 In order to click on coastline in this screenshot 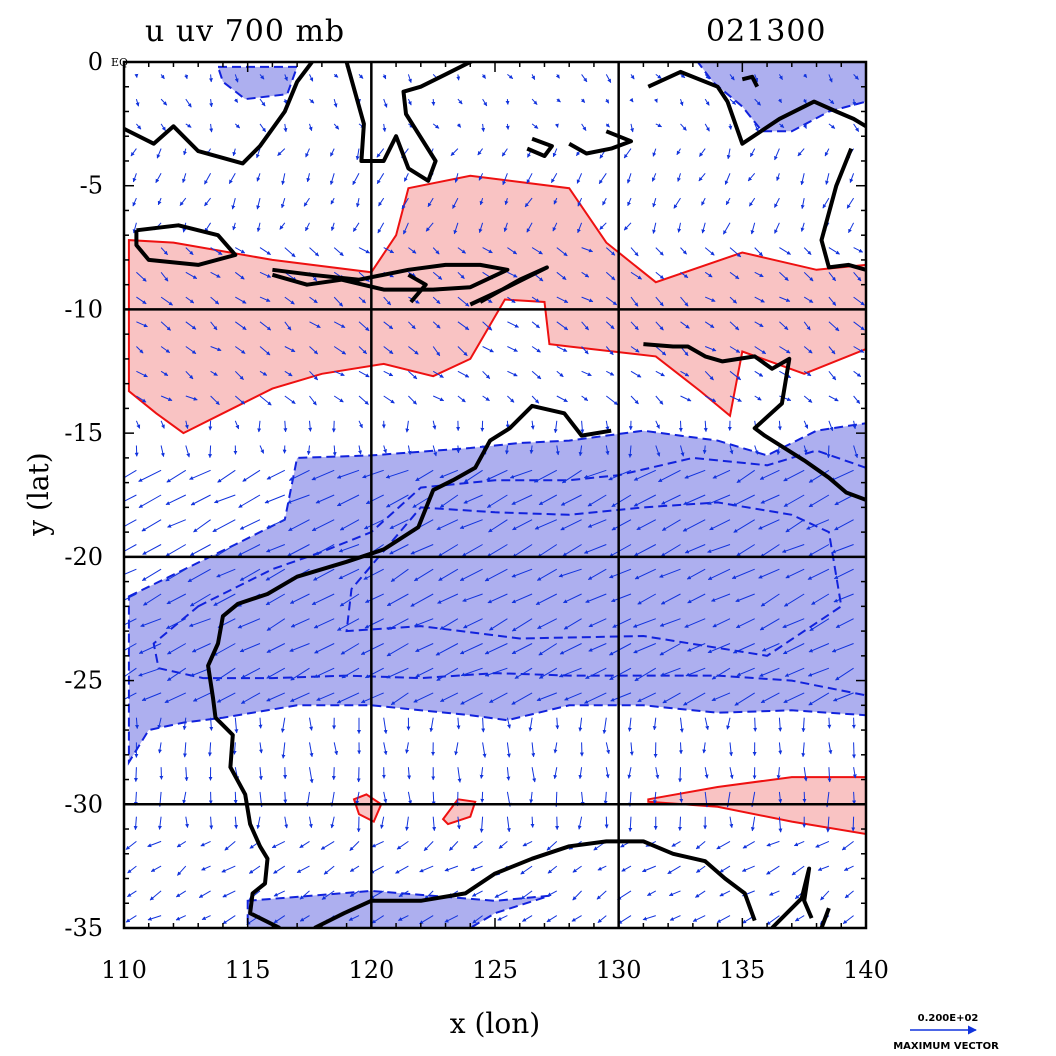, I will do `click(825, 917)`.